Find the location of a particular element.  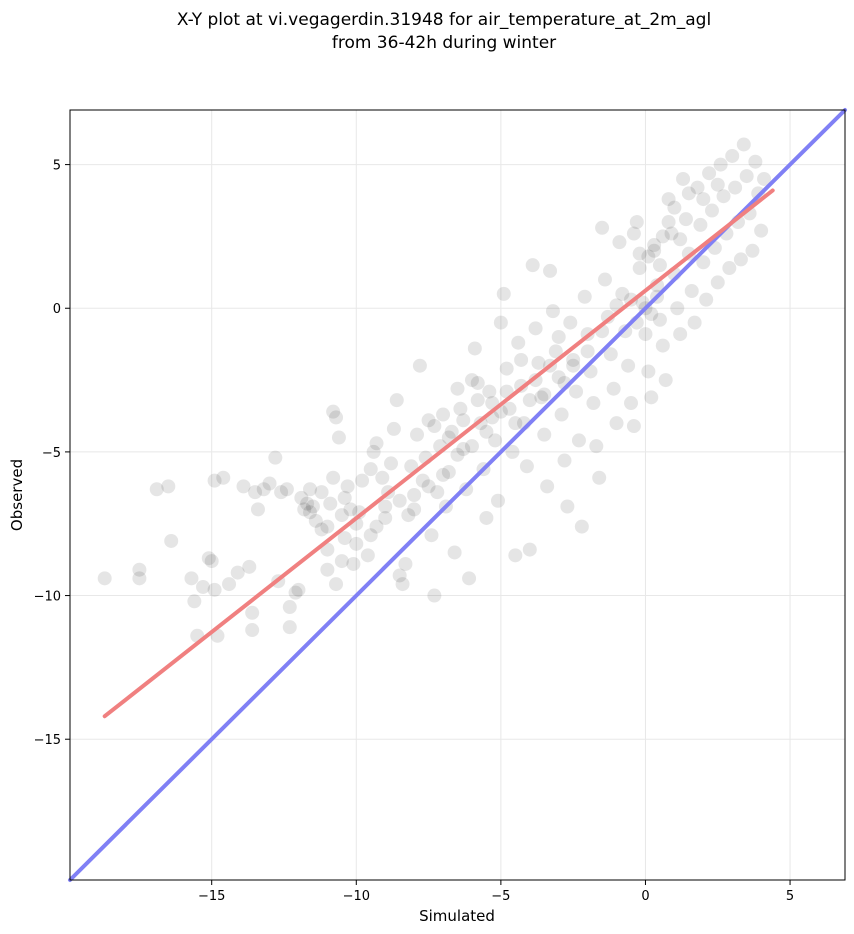

x-tick-label-2: −5 is located at coordinates (500, 896).